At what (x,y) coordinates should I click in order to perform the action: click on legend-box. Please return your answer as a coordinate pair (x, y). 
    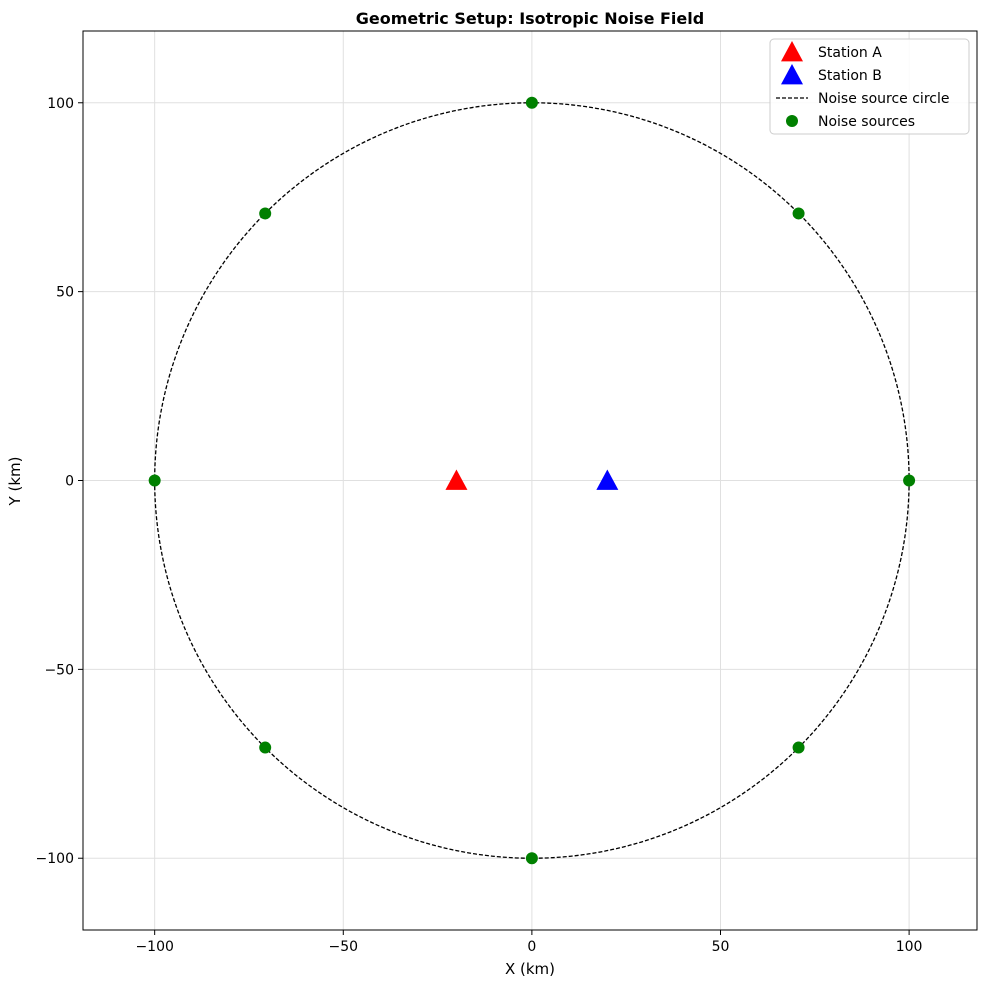
    Looking at the image, I should click on (869, 86).